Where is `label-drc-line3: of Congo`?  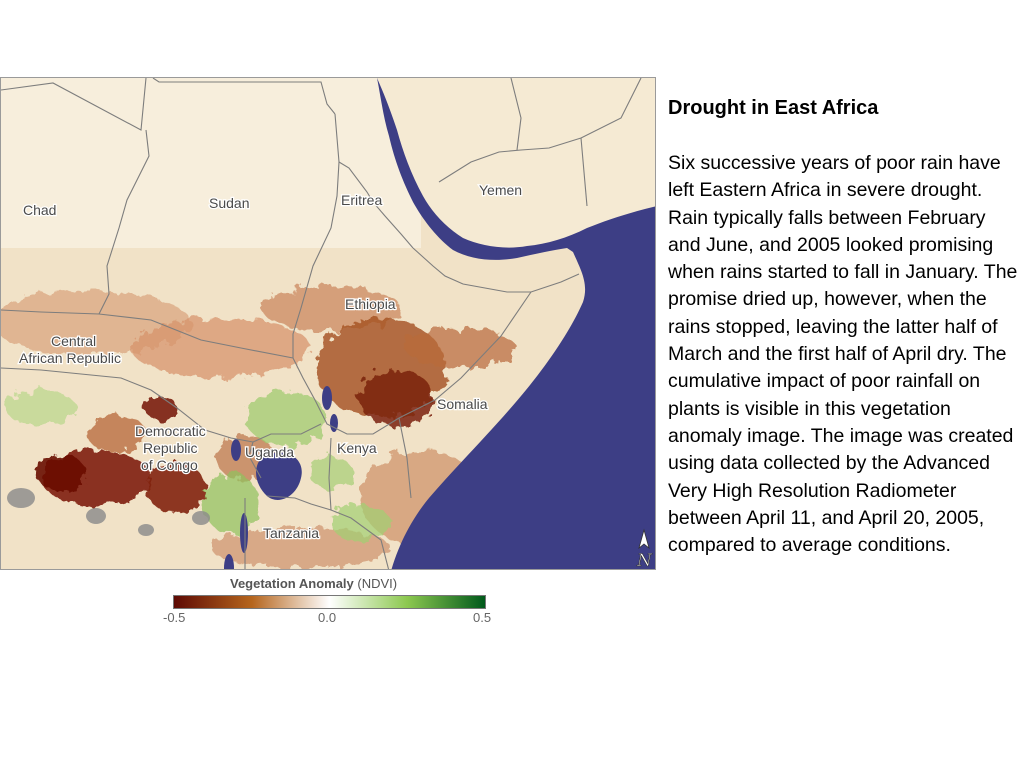 label-drc-line3: of Congo is located at coordinates (169, 465).